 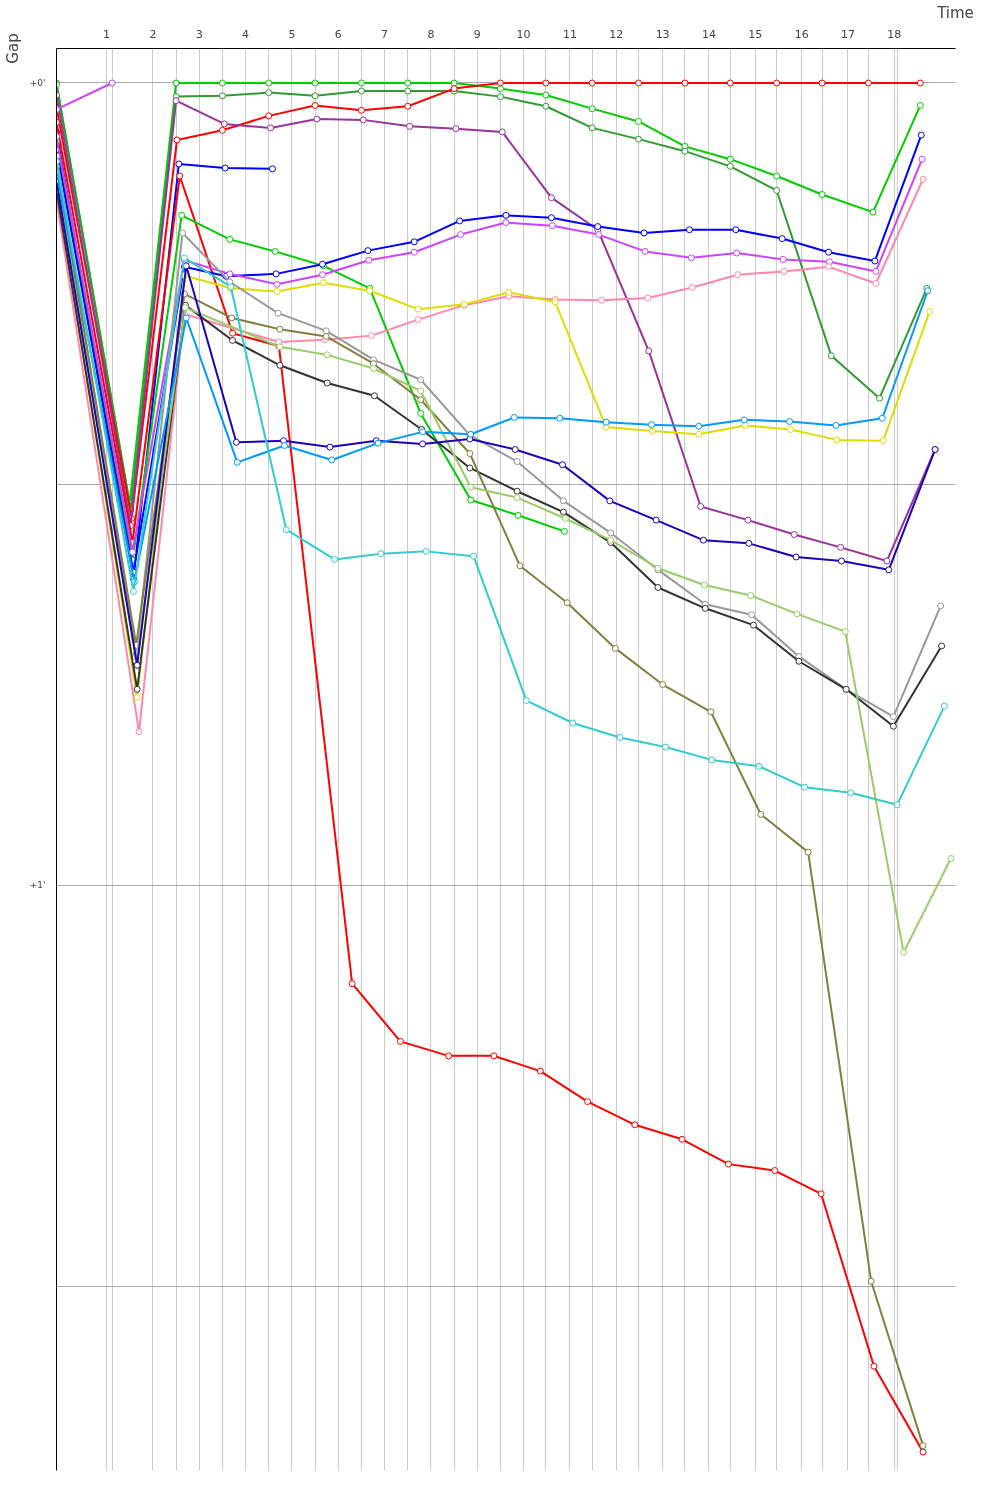 I want to click on x-tick-label: 6, so click(x=338, y=34).